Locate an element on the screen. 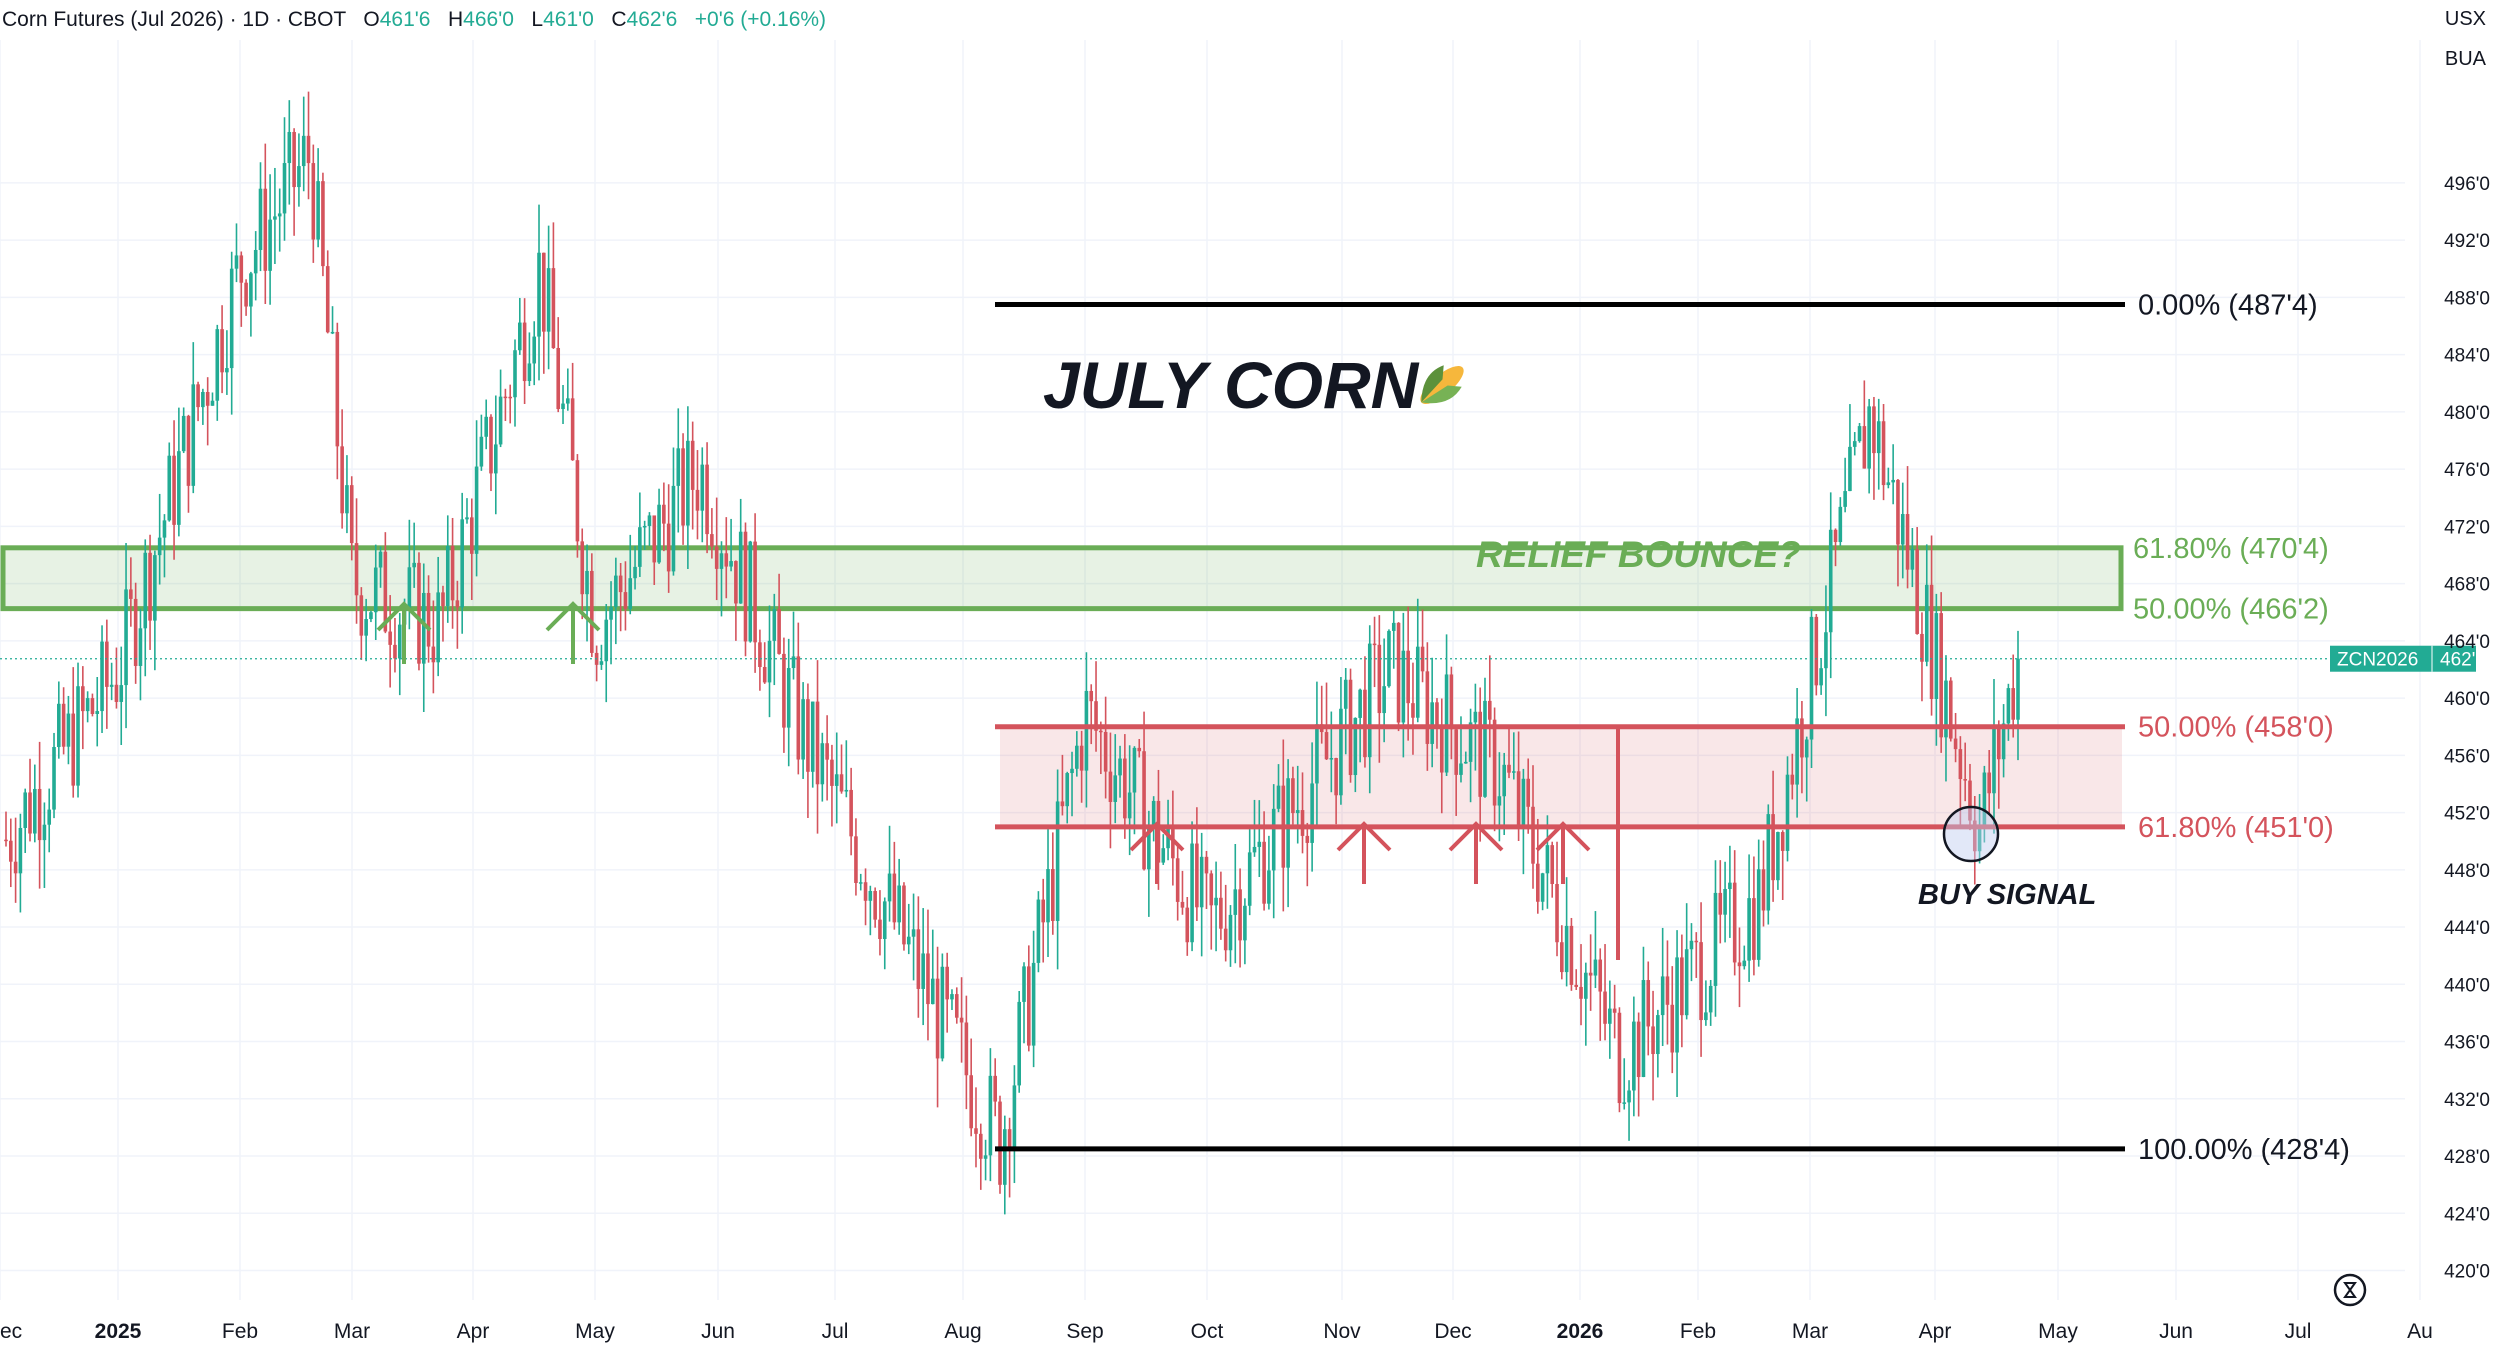 This screenshot has width=2500, height=1345. high-value: 466'0 is located at coordinates (488, 19).